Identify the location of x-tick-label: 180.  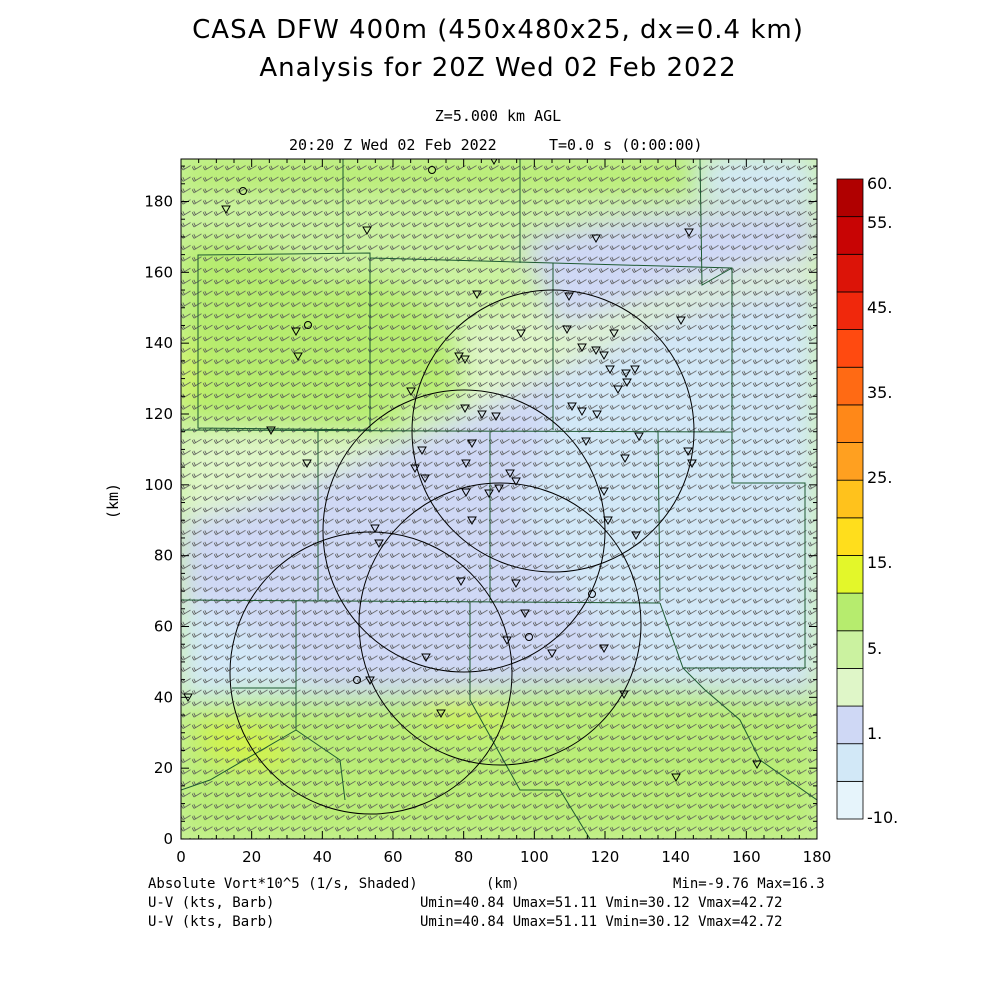
(817, 857).